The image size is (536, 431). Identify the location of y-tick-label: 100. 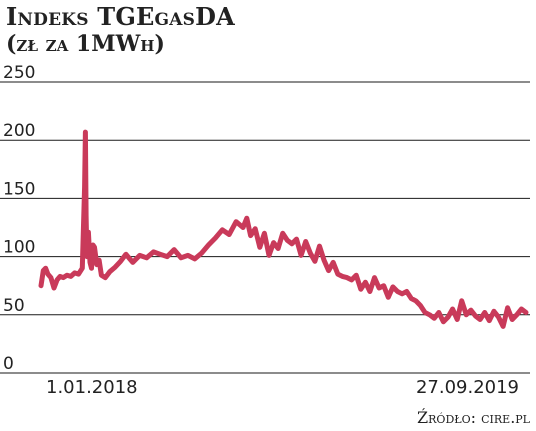
(19, 248).